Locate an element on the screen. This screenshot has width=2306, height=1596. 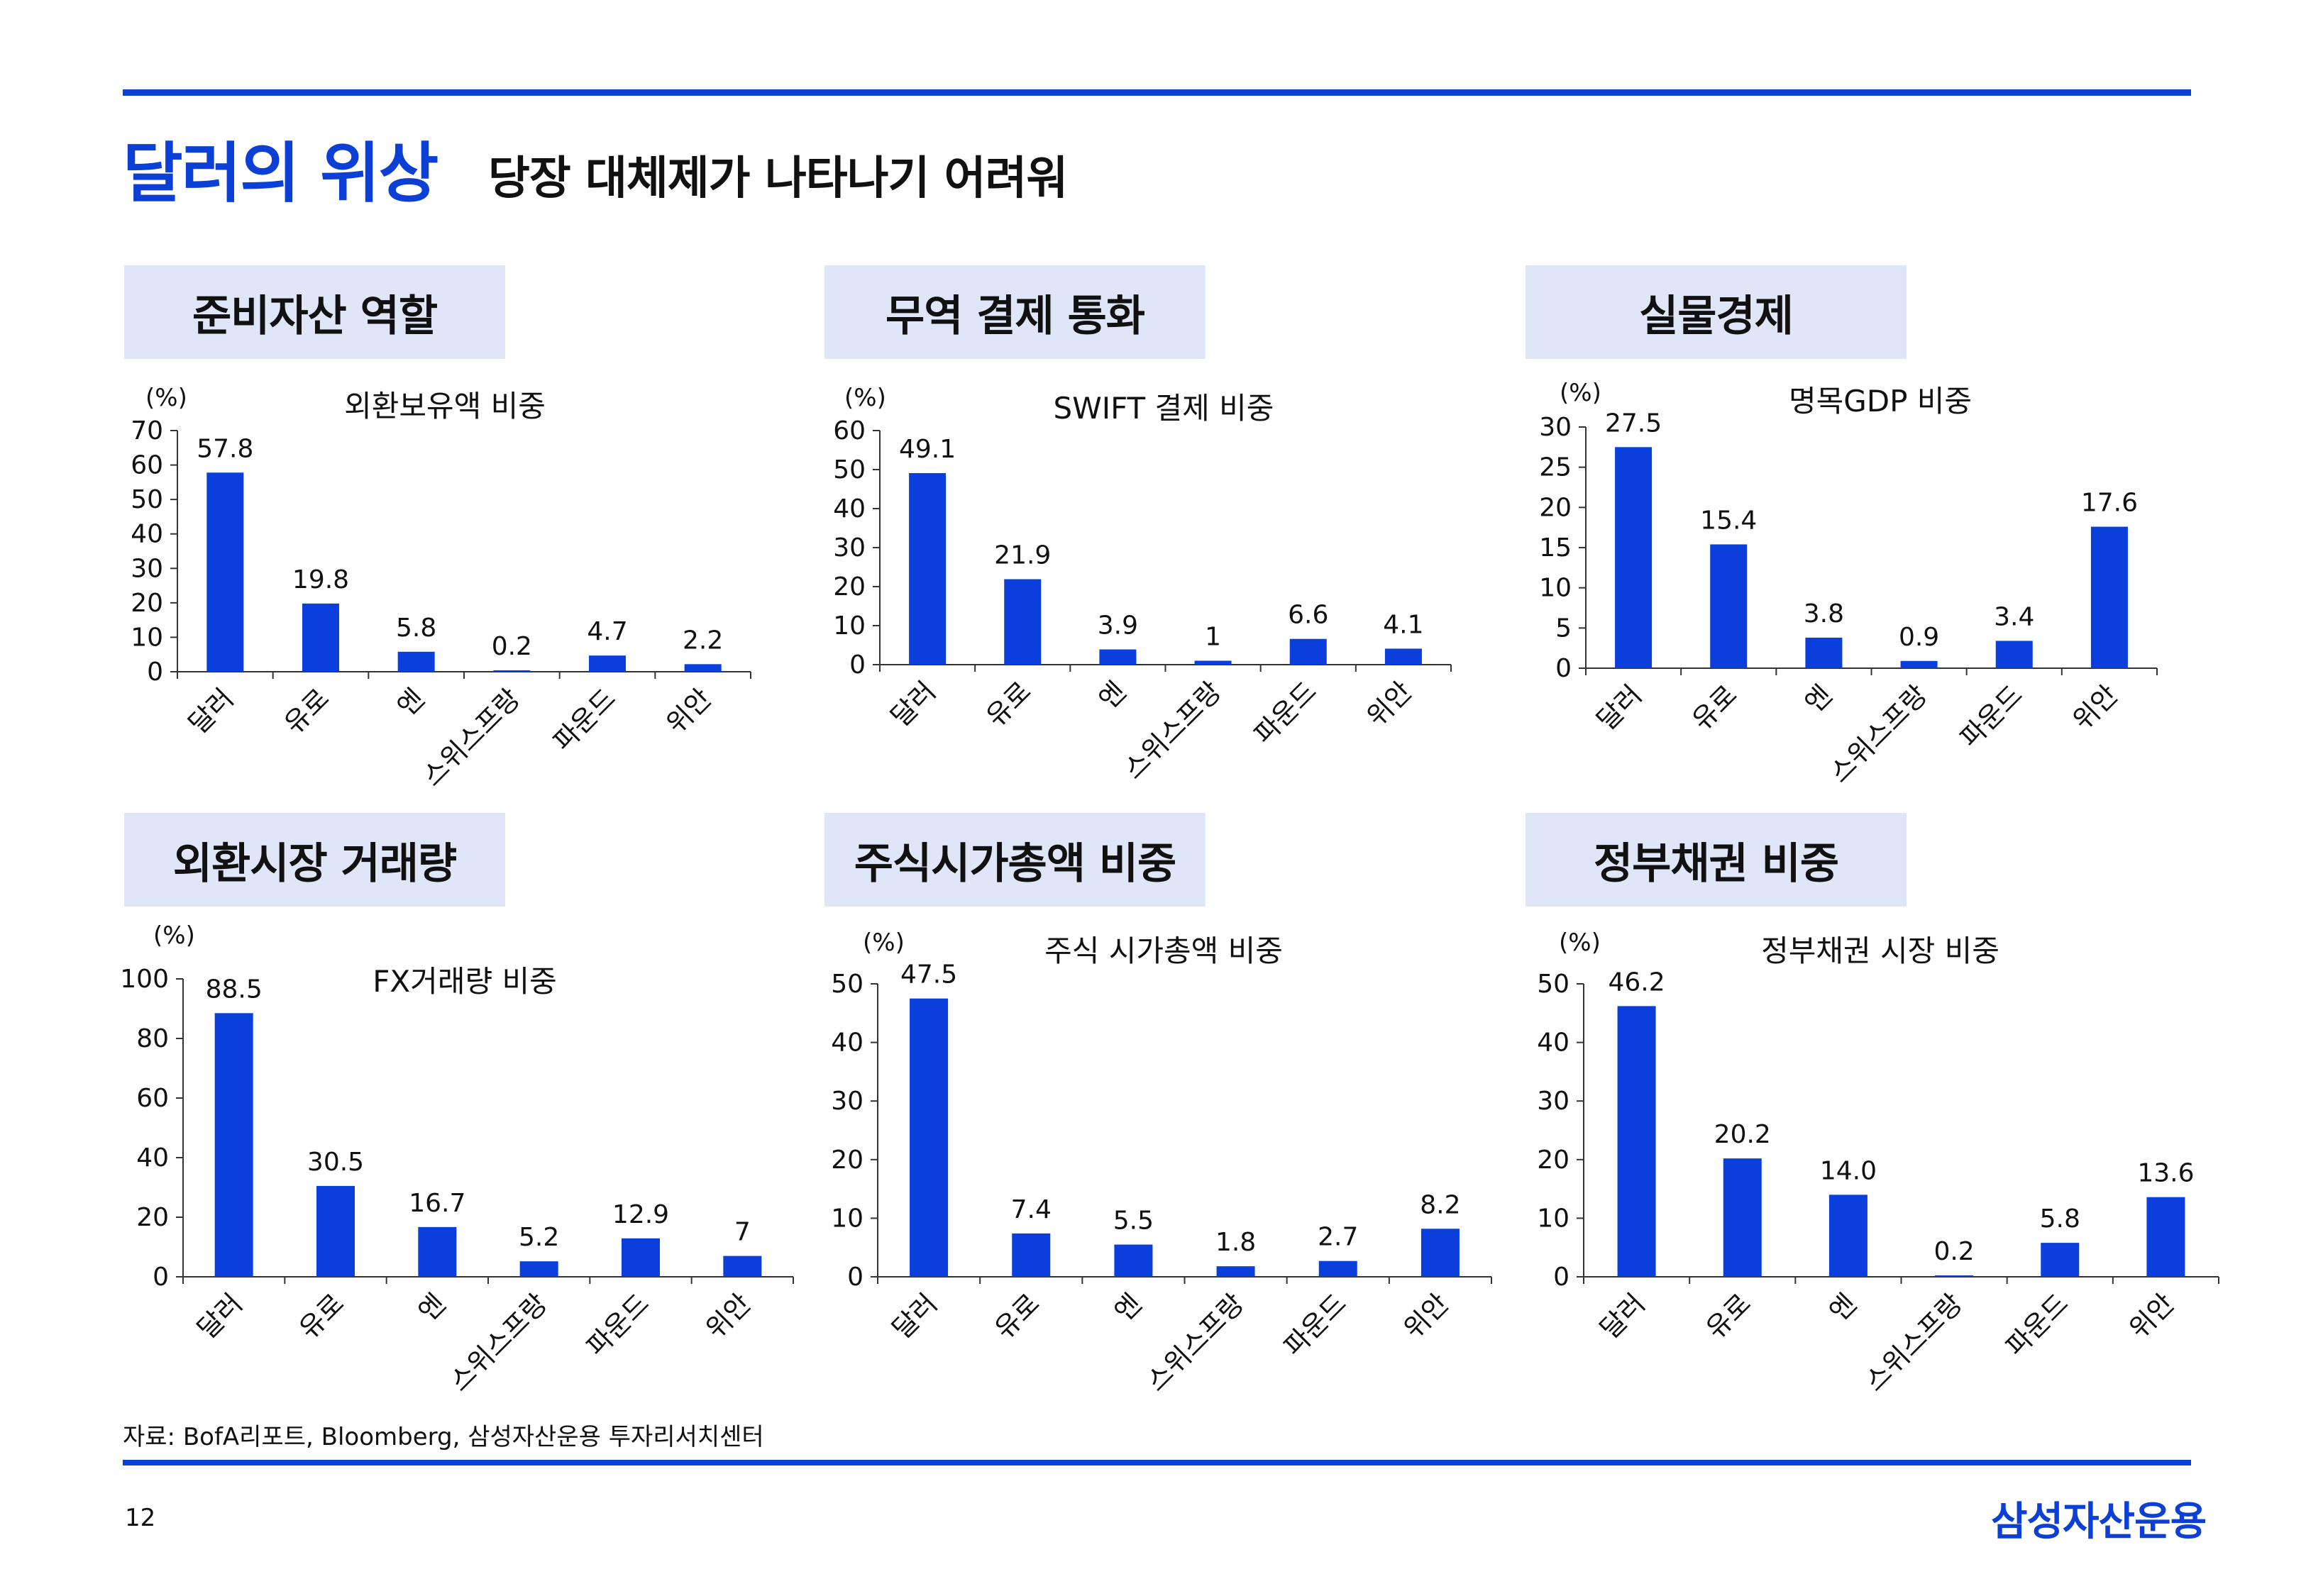
chart-2-x-label-1: 유로 is located at coordinates (1714, 707).